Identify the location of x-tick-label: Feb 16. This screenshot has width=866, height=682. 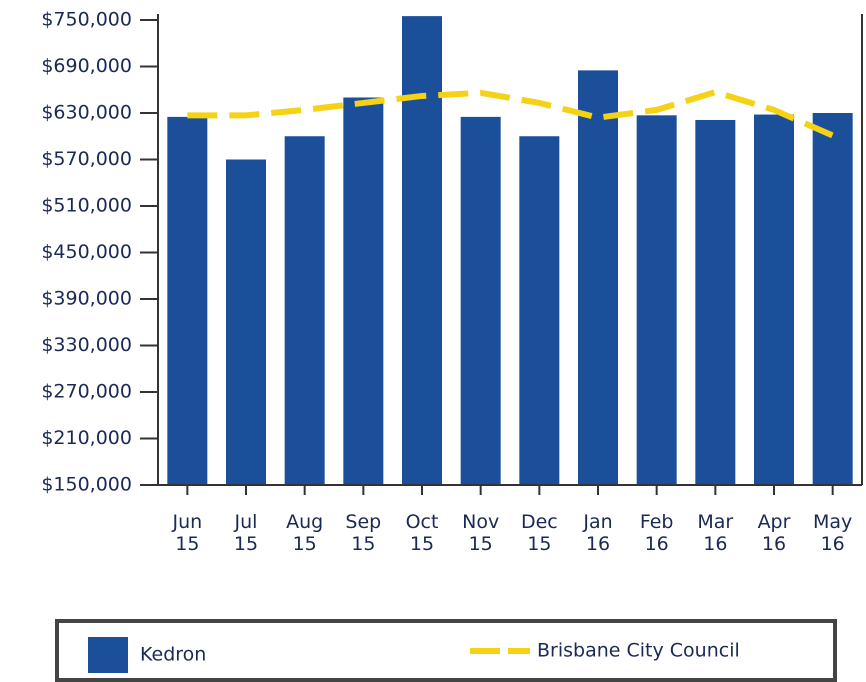
(657, 533).